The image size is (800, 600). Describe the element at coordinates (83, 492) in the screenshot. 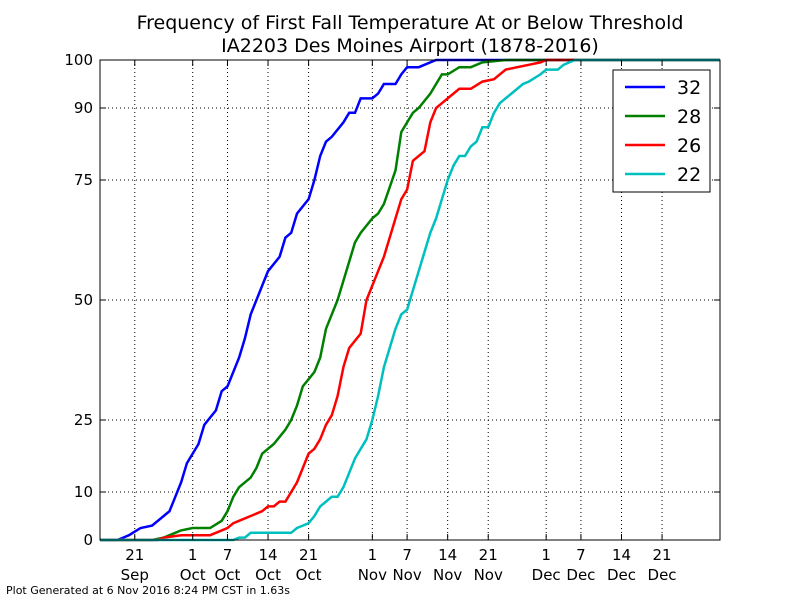

I see `y-tick-label: 10` at that location.